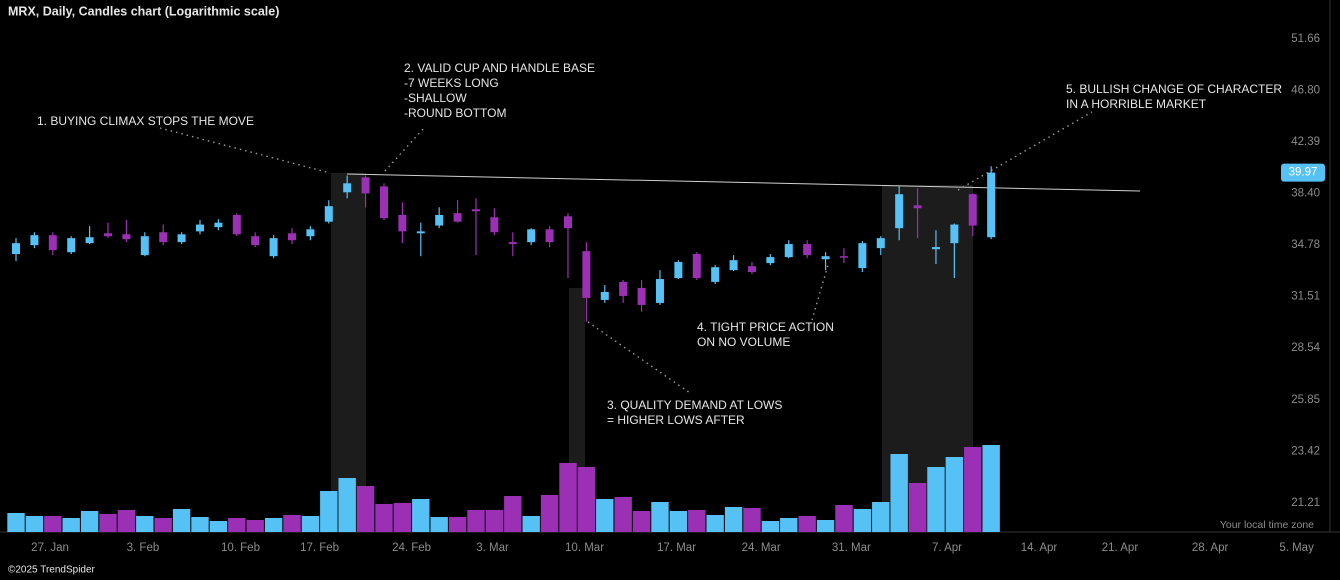  Describe the element at coordinates (1305, 194) in the screenshot. I see `y-tick-label: 38.40` at that location.